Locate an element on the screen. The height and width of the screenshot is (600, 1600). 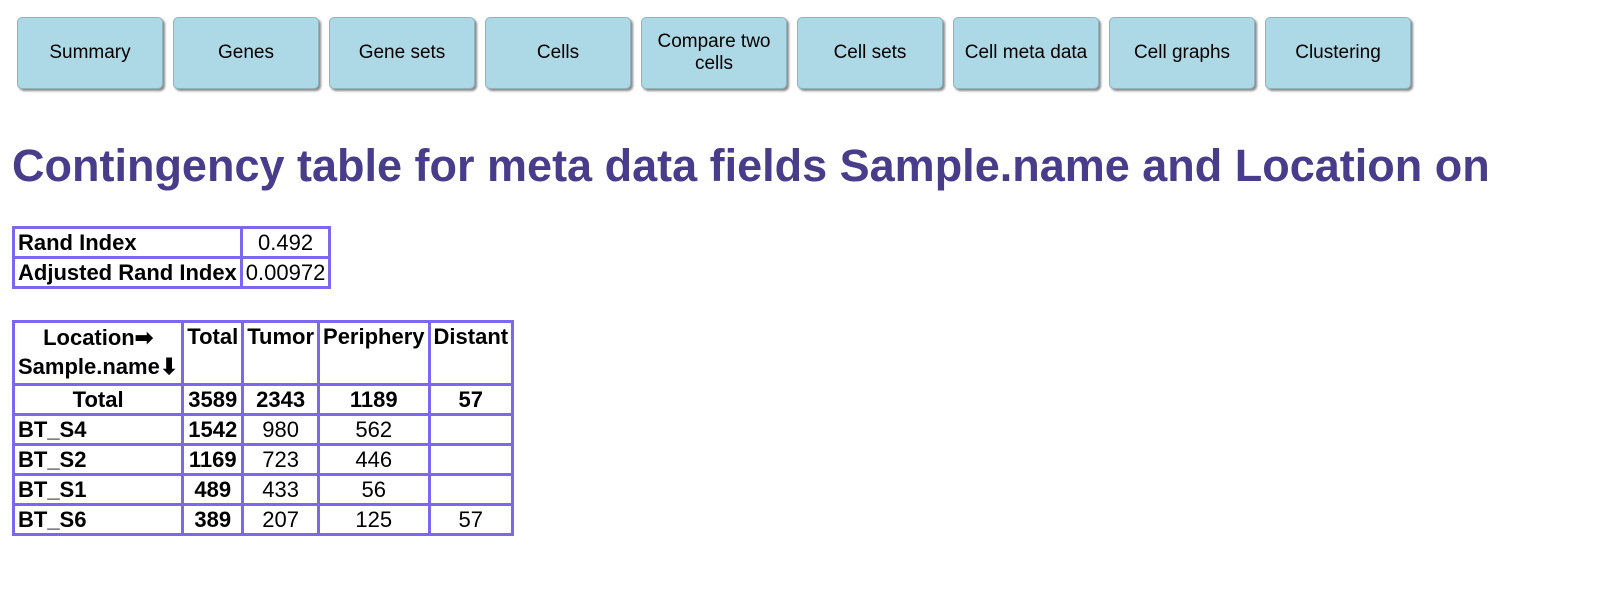
row-header-sample: BT_S2 is located at coordinates (98, 459).